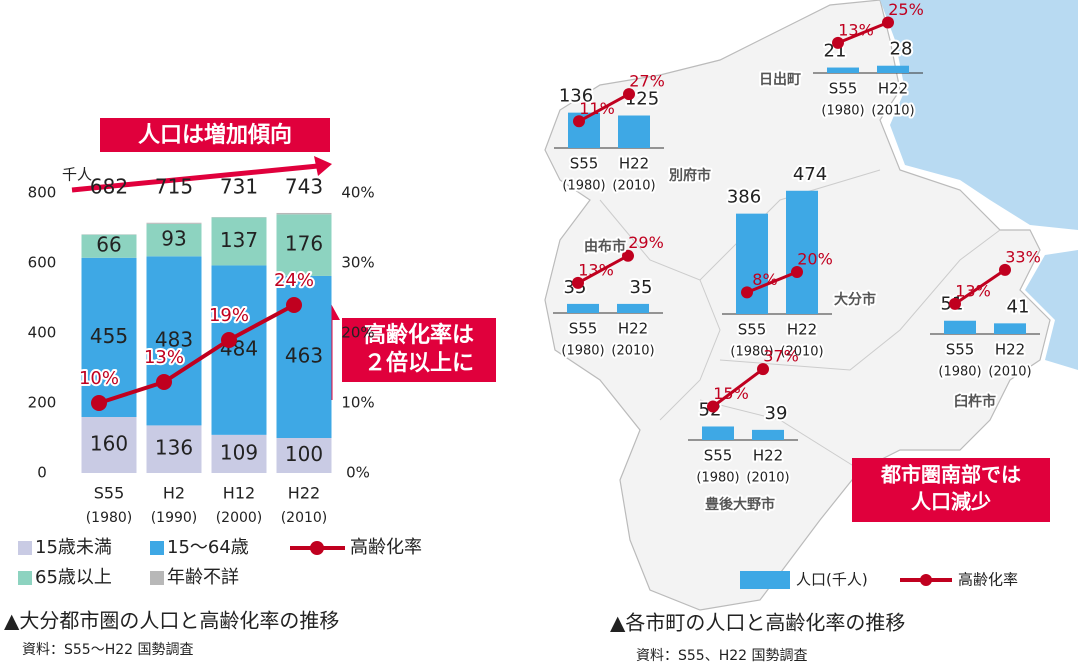 The height and width of the screenshot is (668, 1078). What do you see at coordinates (419, 335) in the screenshot?
I see `annotation: 高齢化率は` at bounding box center [419, 335].